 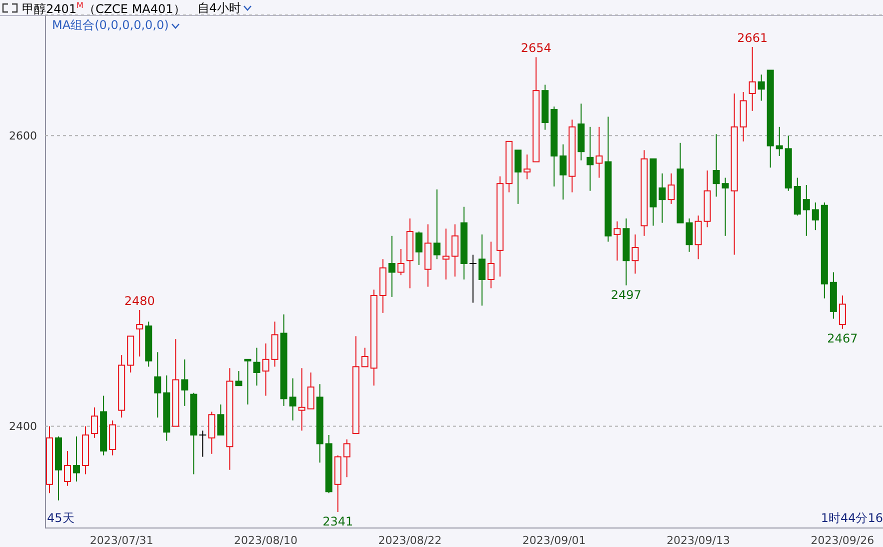 I want to click on y-tick-label: 2400, so click(x=23, y=427).